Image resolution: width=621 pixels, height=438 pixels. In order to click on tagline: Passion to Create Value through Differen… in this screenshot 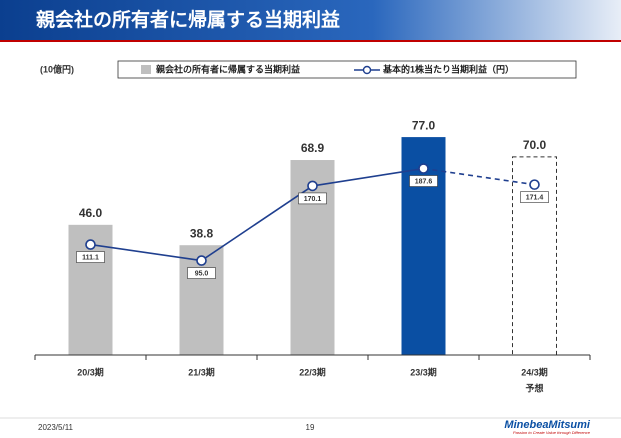, I will do `click(552, 432)`.